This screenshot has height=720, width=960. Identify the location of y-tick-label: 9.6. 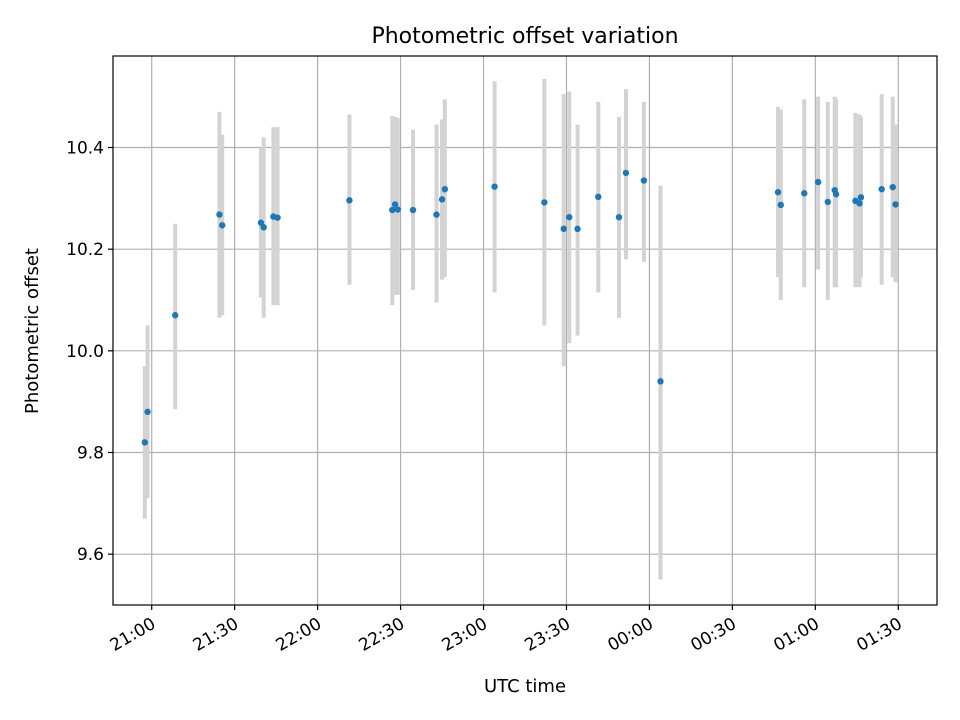
(90, 555).